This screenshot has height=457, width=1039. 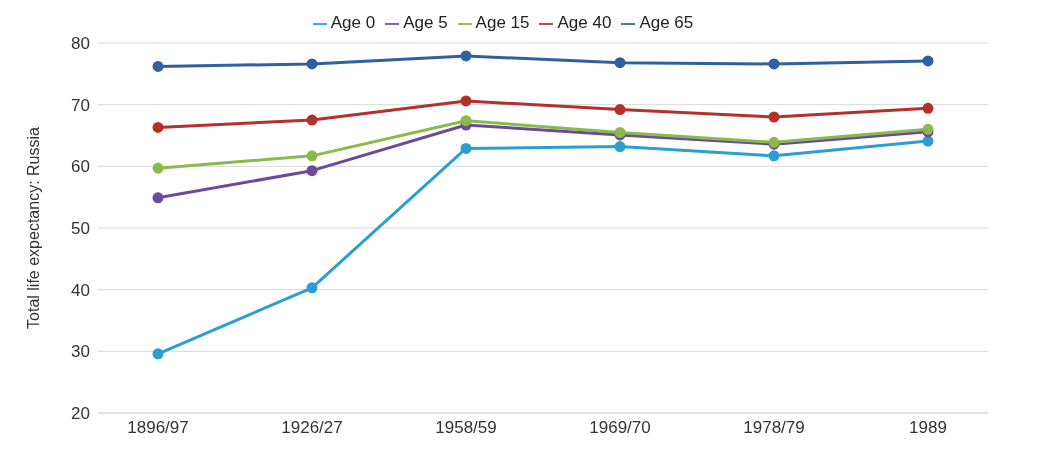 What do you see at coordinates (312, 428) in the screenshot?
I see `x-tick-label: 1926/27` at bounding box center [312, 428].